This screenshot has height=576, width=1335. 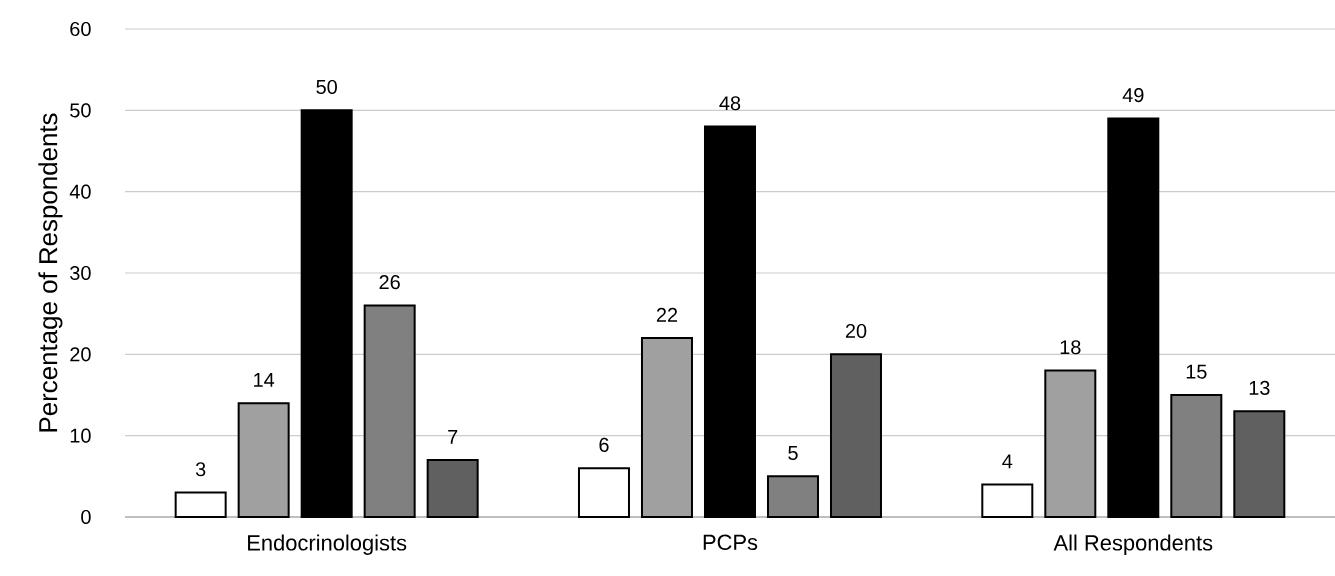 I want to click on data-label: 18, so click(x=1070, y=347).